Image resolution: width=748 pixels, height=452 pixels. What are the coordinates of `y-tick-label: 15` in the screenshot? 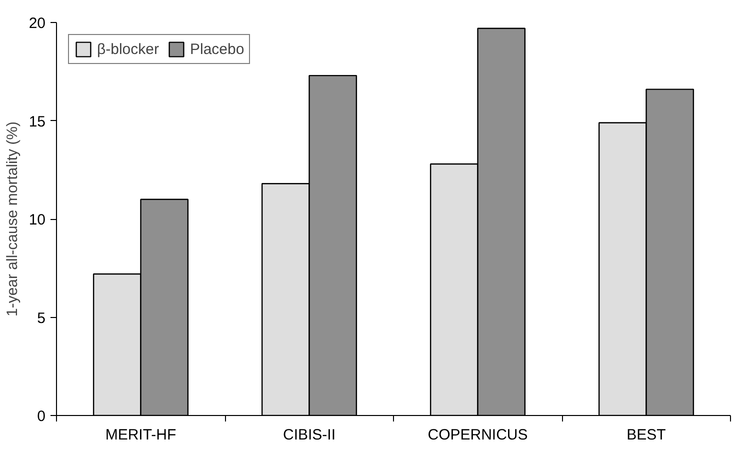 It's located at (37, 121).